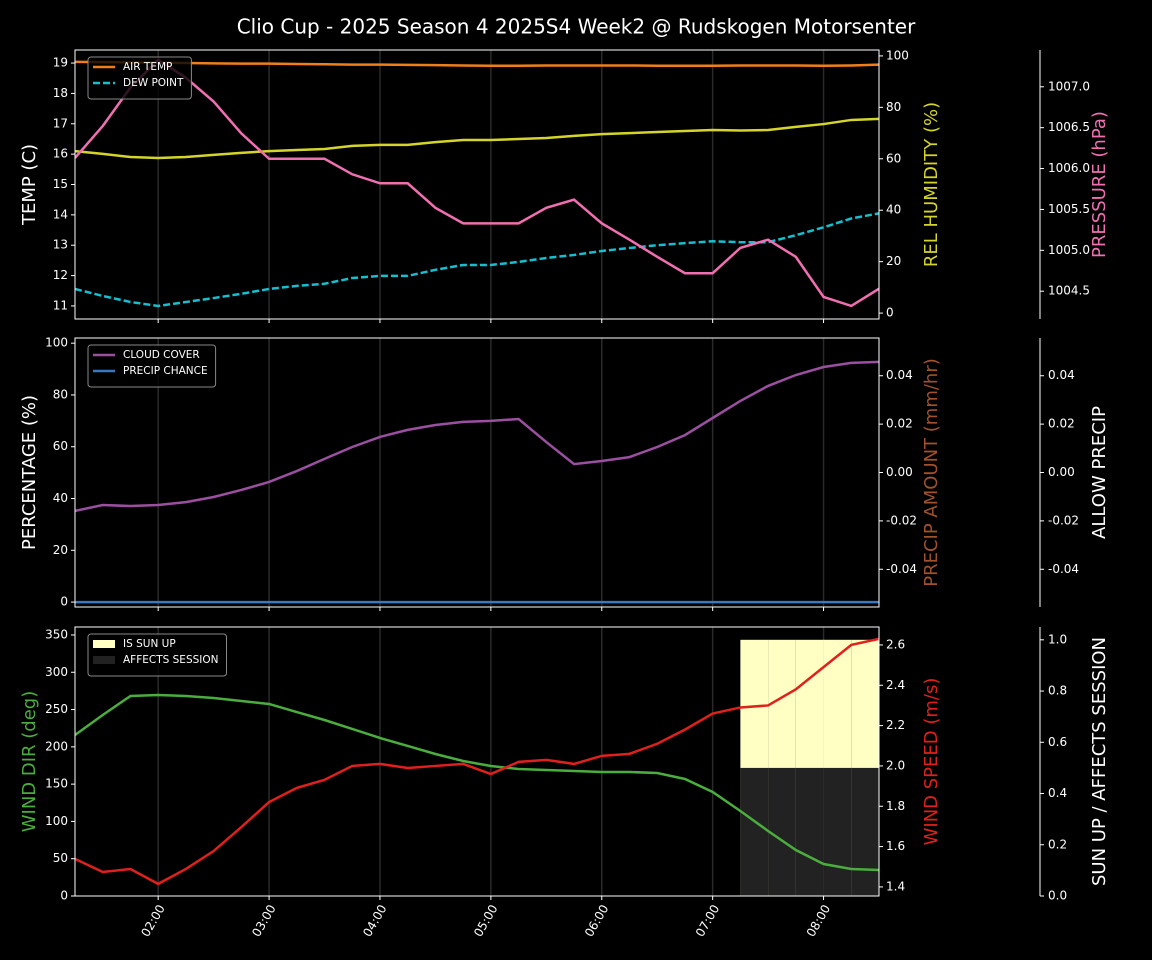 This screenshot has width=1152, height=960. I want to click on y2-tick-label: 40, so click(893, 210).